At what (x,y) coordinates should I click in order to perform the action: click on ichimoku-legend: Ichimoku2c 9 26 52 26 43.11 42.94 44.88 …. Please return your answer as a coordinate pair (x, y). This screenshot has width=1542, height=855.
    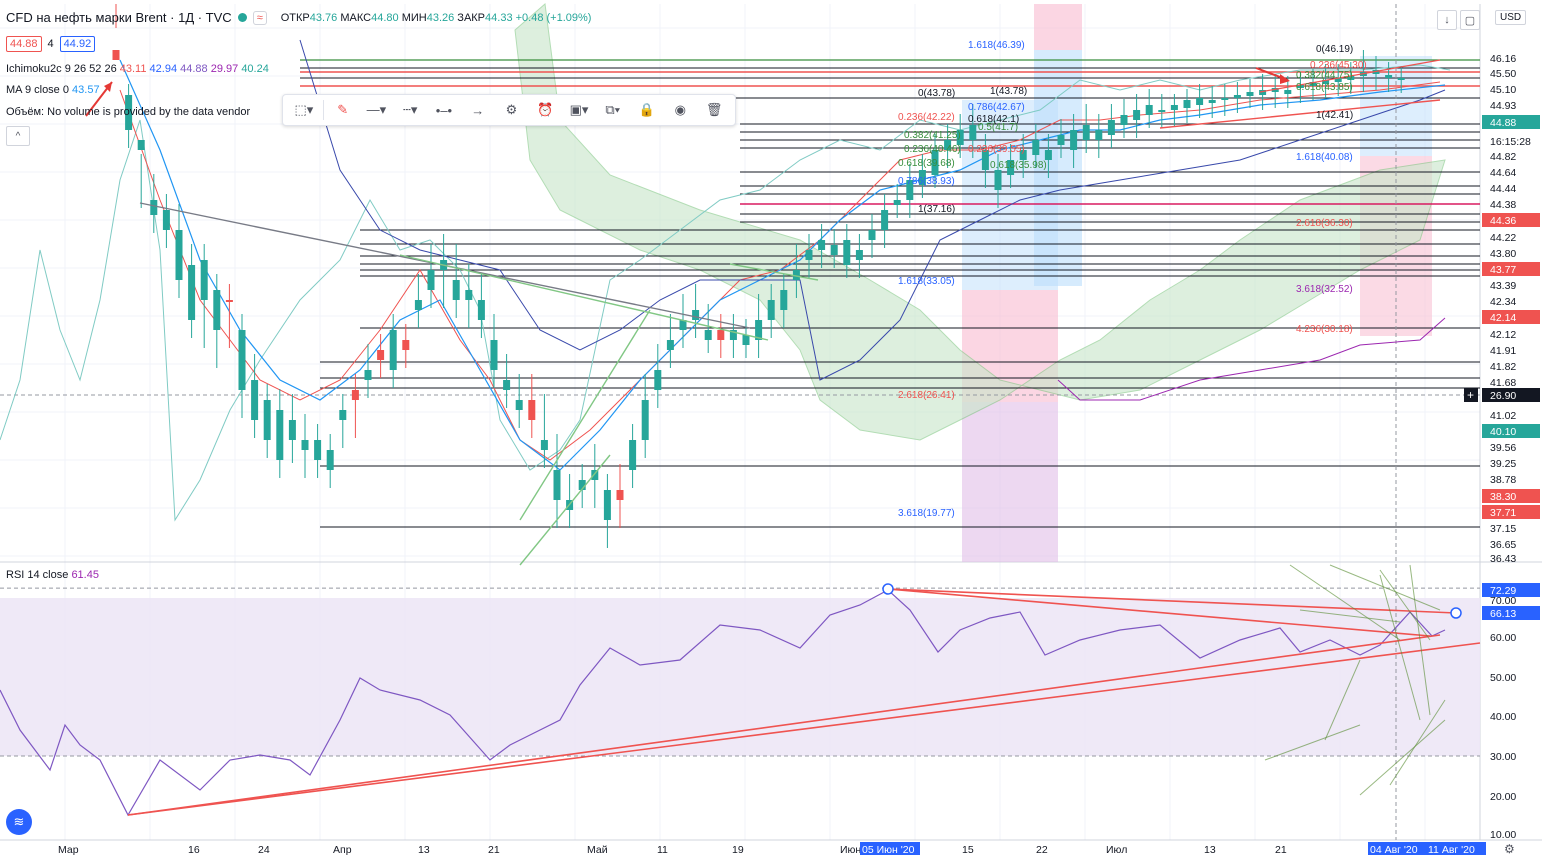
    Looking at the image, I should click on (137, 69).